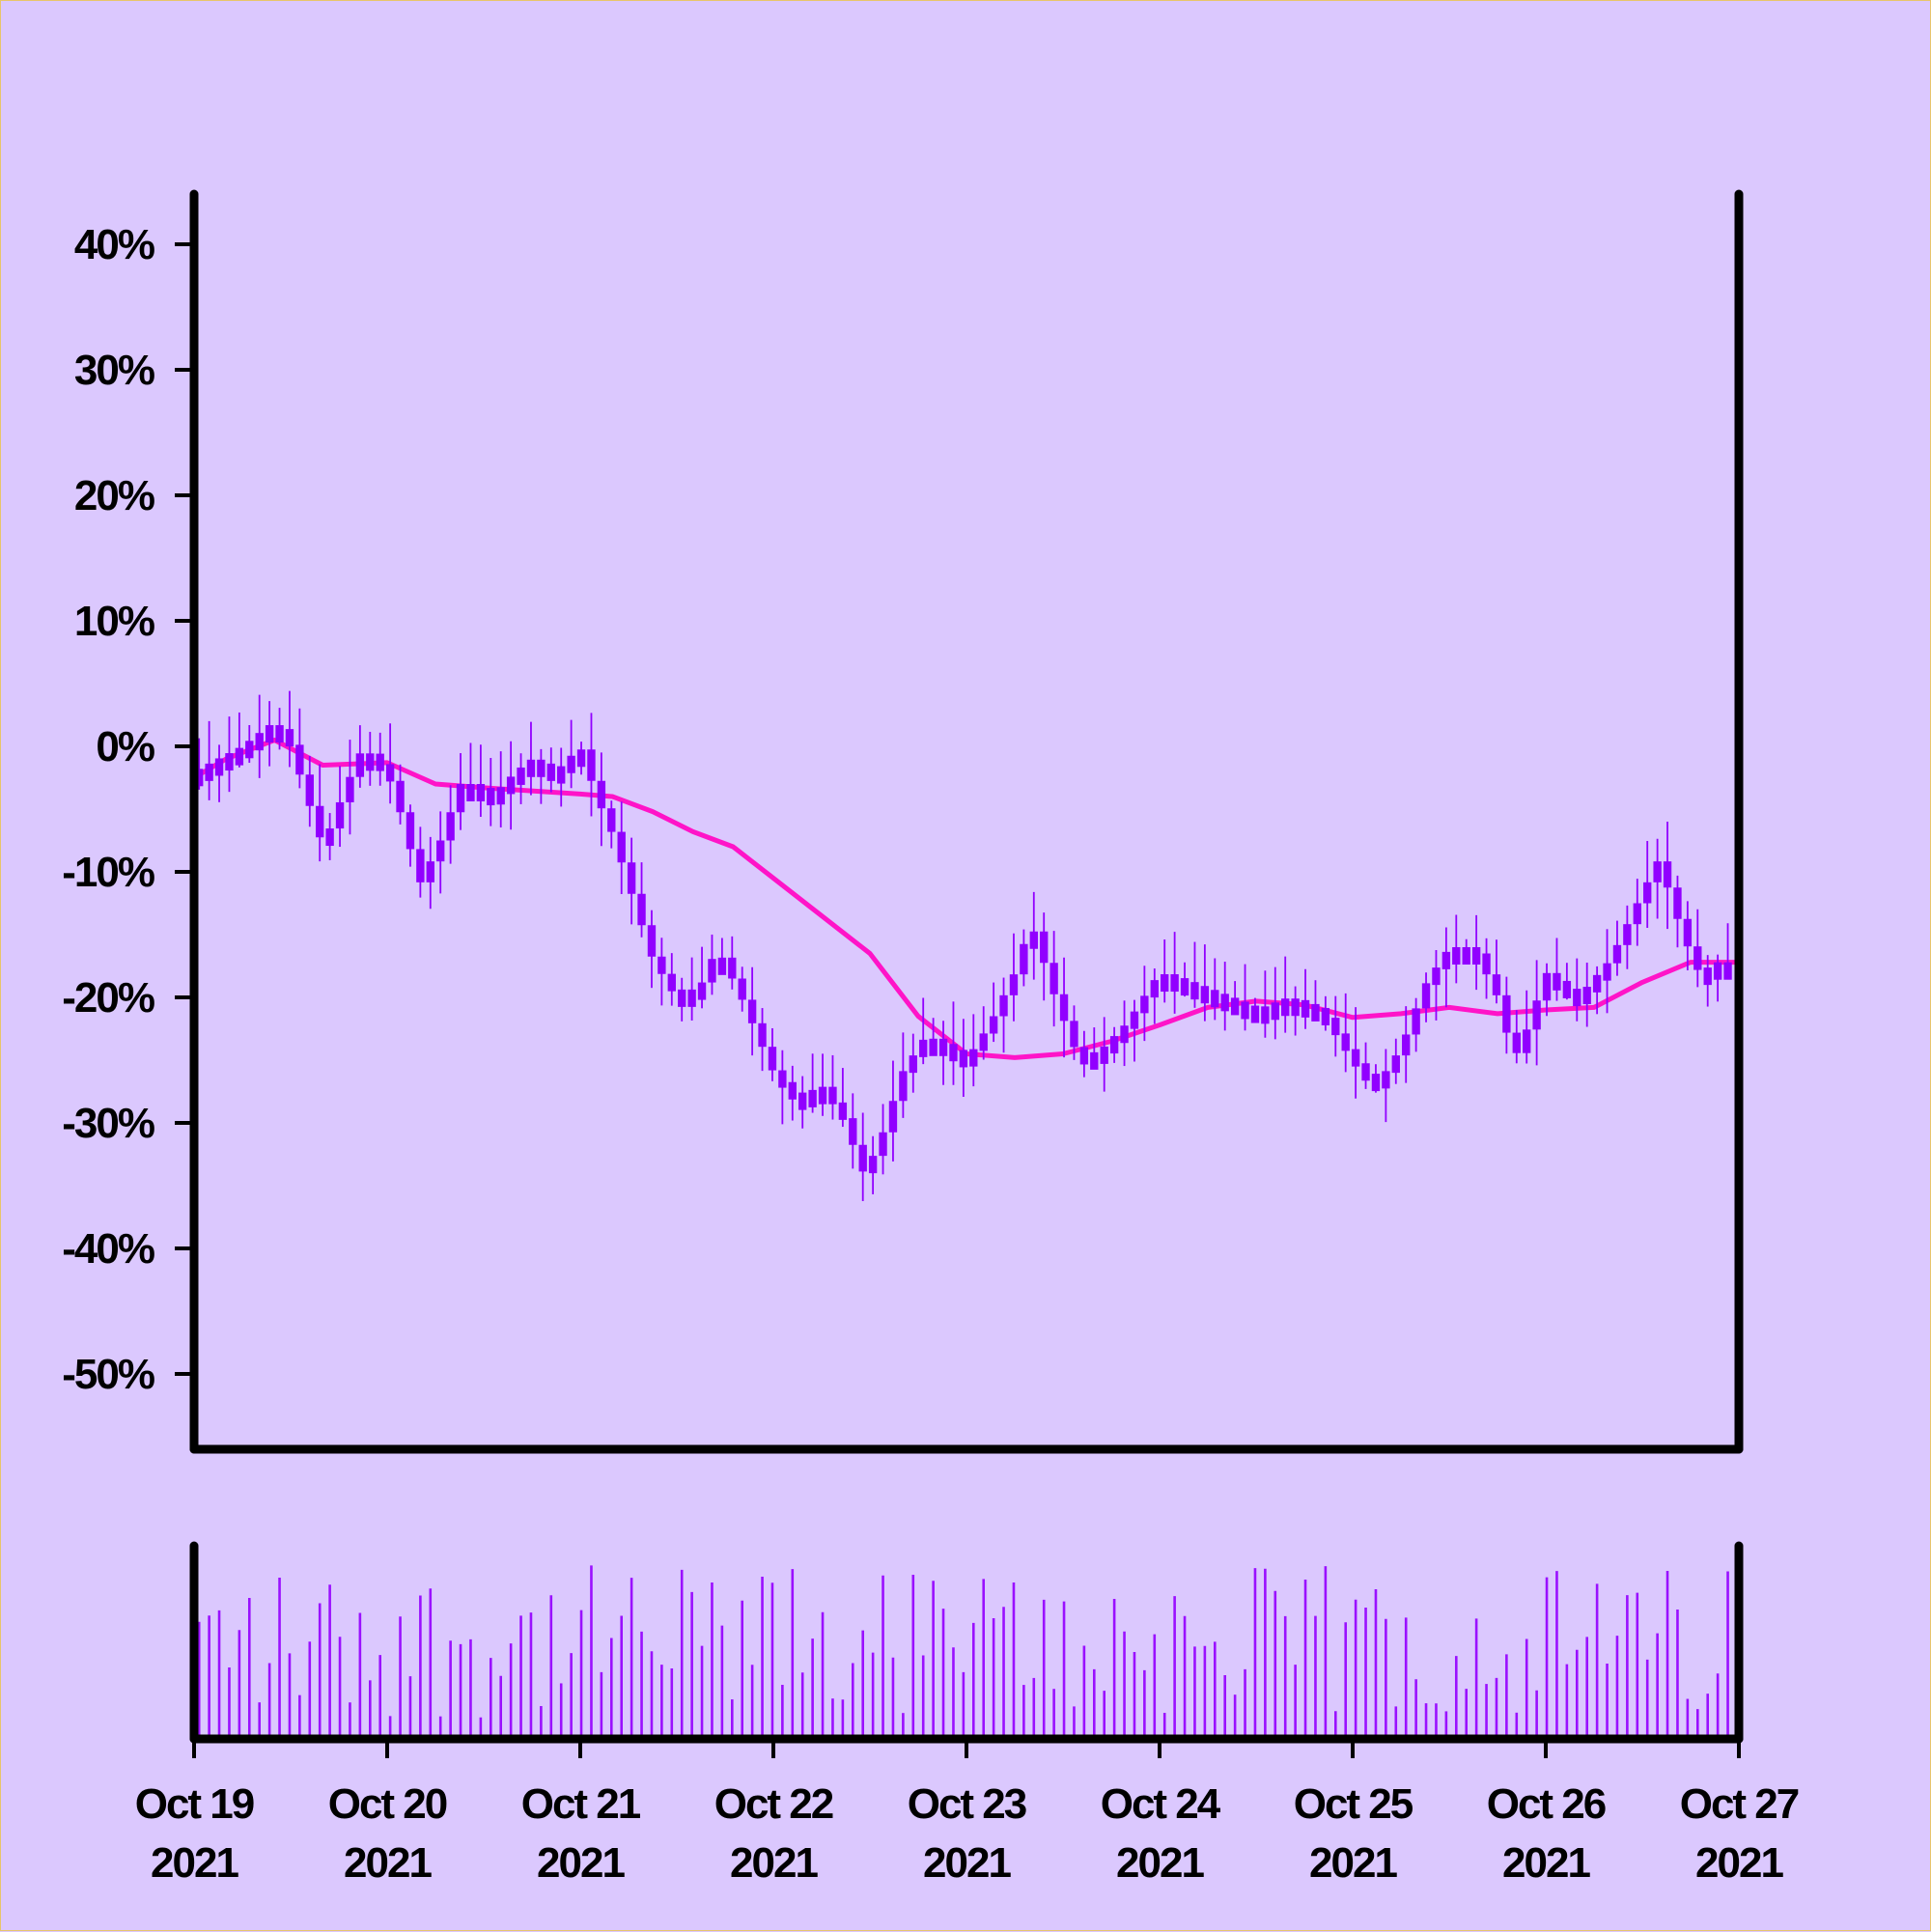  I want to click on x-tick-label-date: Oct 25, so click(1353, 1804).